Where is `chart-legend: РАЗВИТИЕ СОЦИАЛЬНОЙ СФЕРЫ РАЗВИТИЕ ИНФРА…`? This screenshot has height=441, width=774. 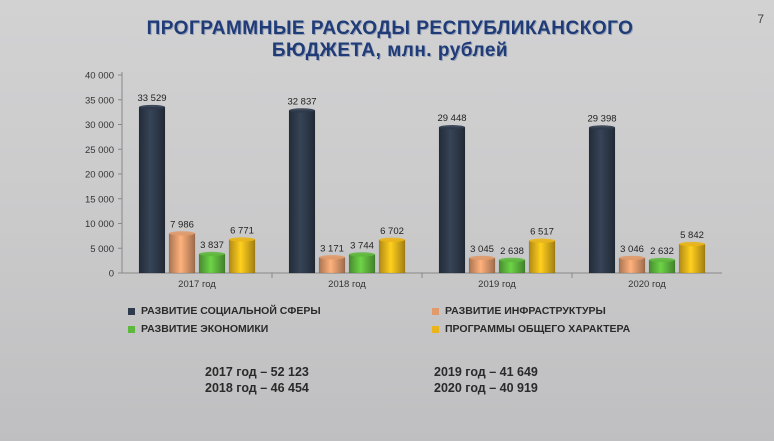 chart-legend: РАЗВИТИЕ СОЦИАЛЬНОЙ СФЕРЫ РАЗВИТИЕ ИНФРА… is located at coordinates (406, 321).